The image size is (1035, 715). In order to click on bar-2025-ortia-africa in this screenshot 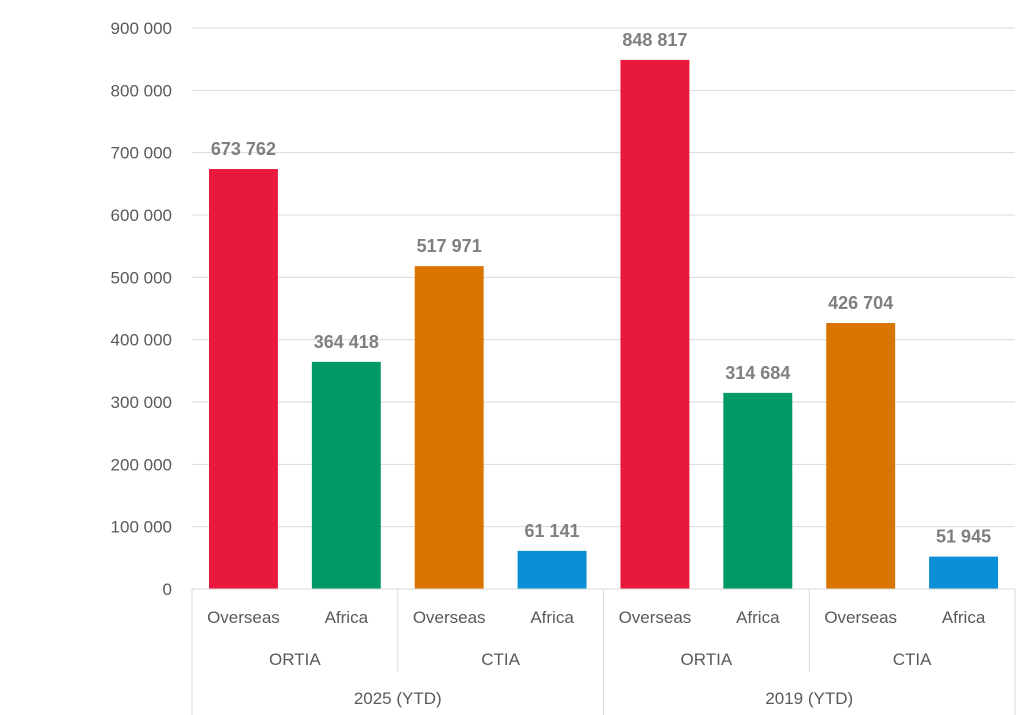, I will do `click(346, 475)`.